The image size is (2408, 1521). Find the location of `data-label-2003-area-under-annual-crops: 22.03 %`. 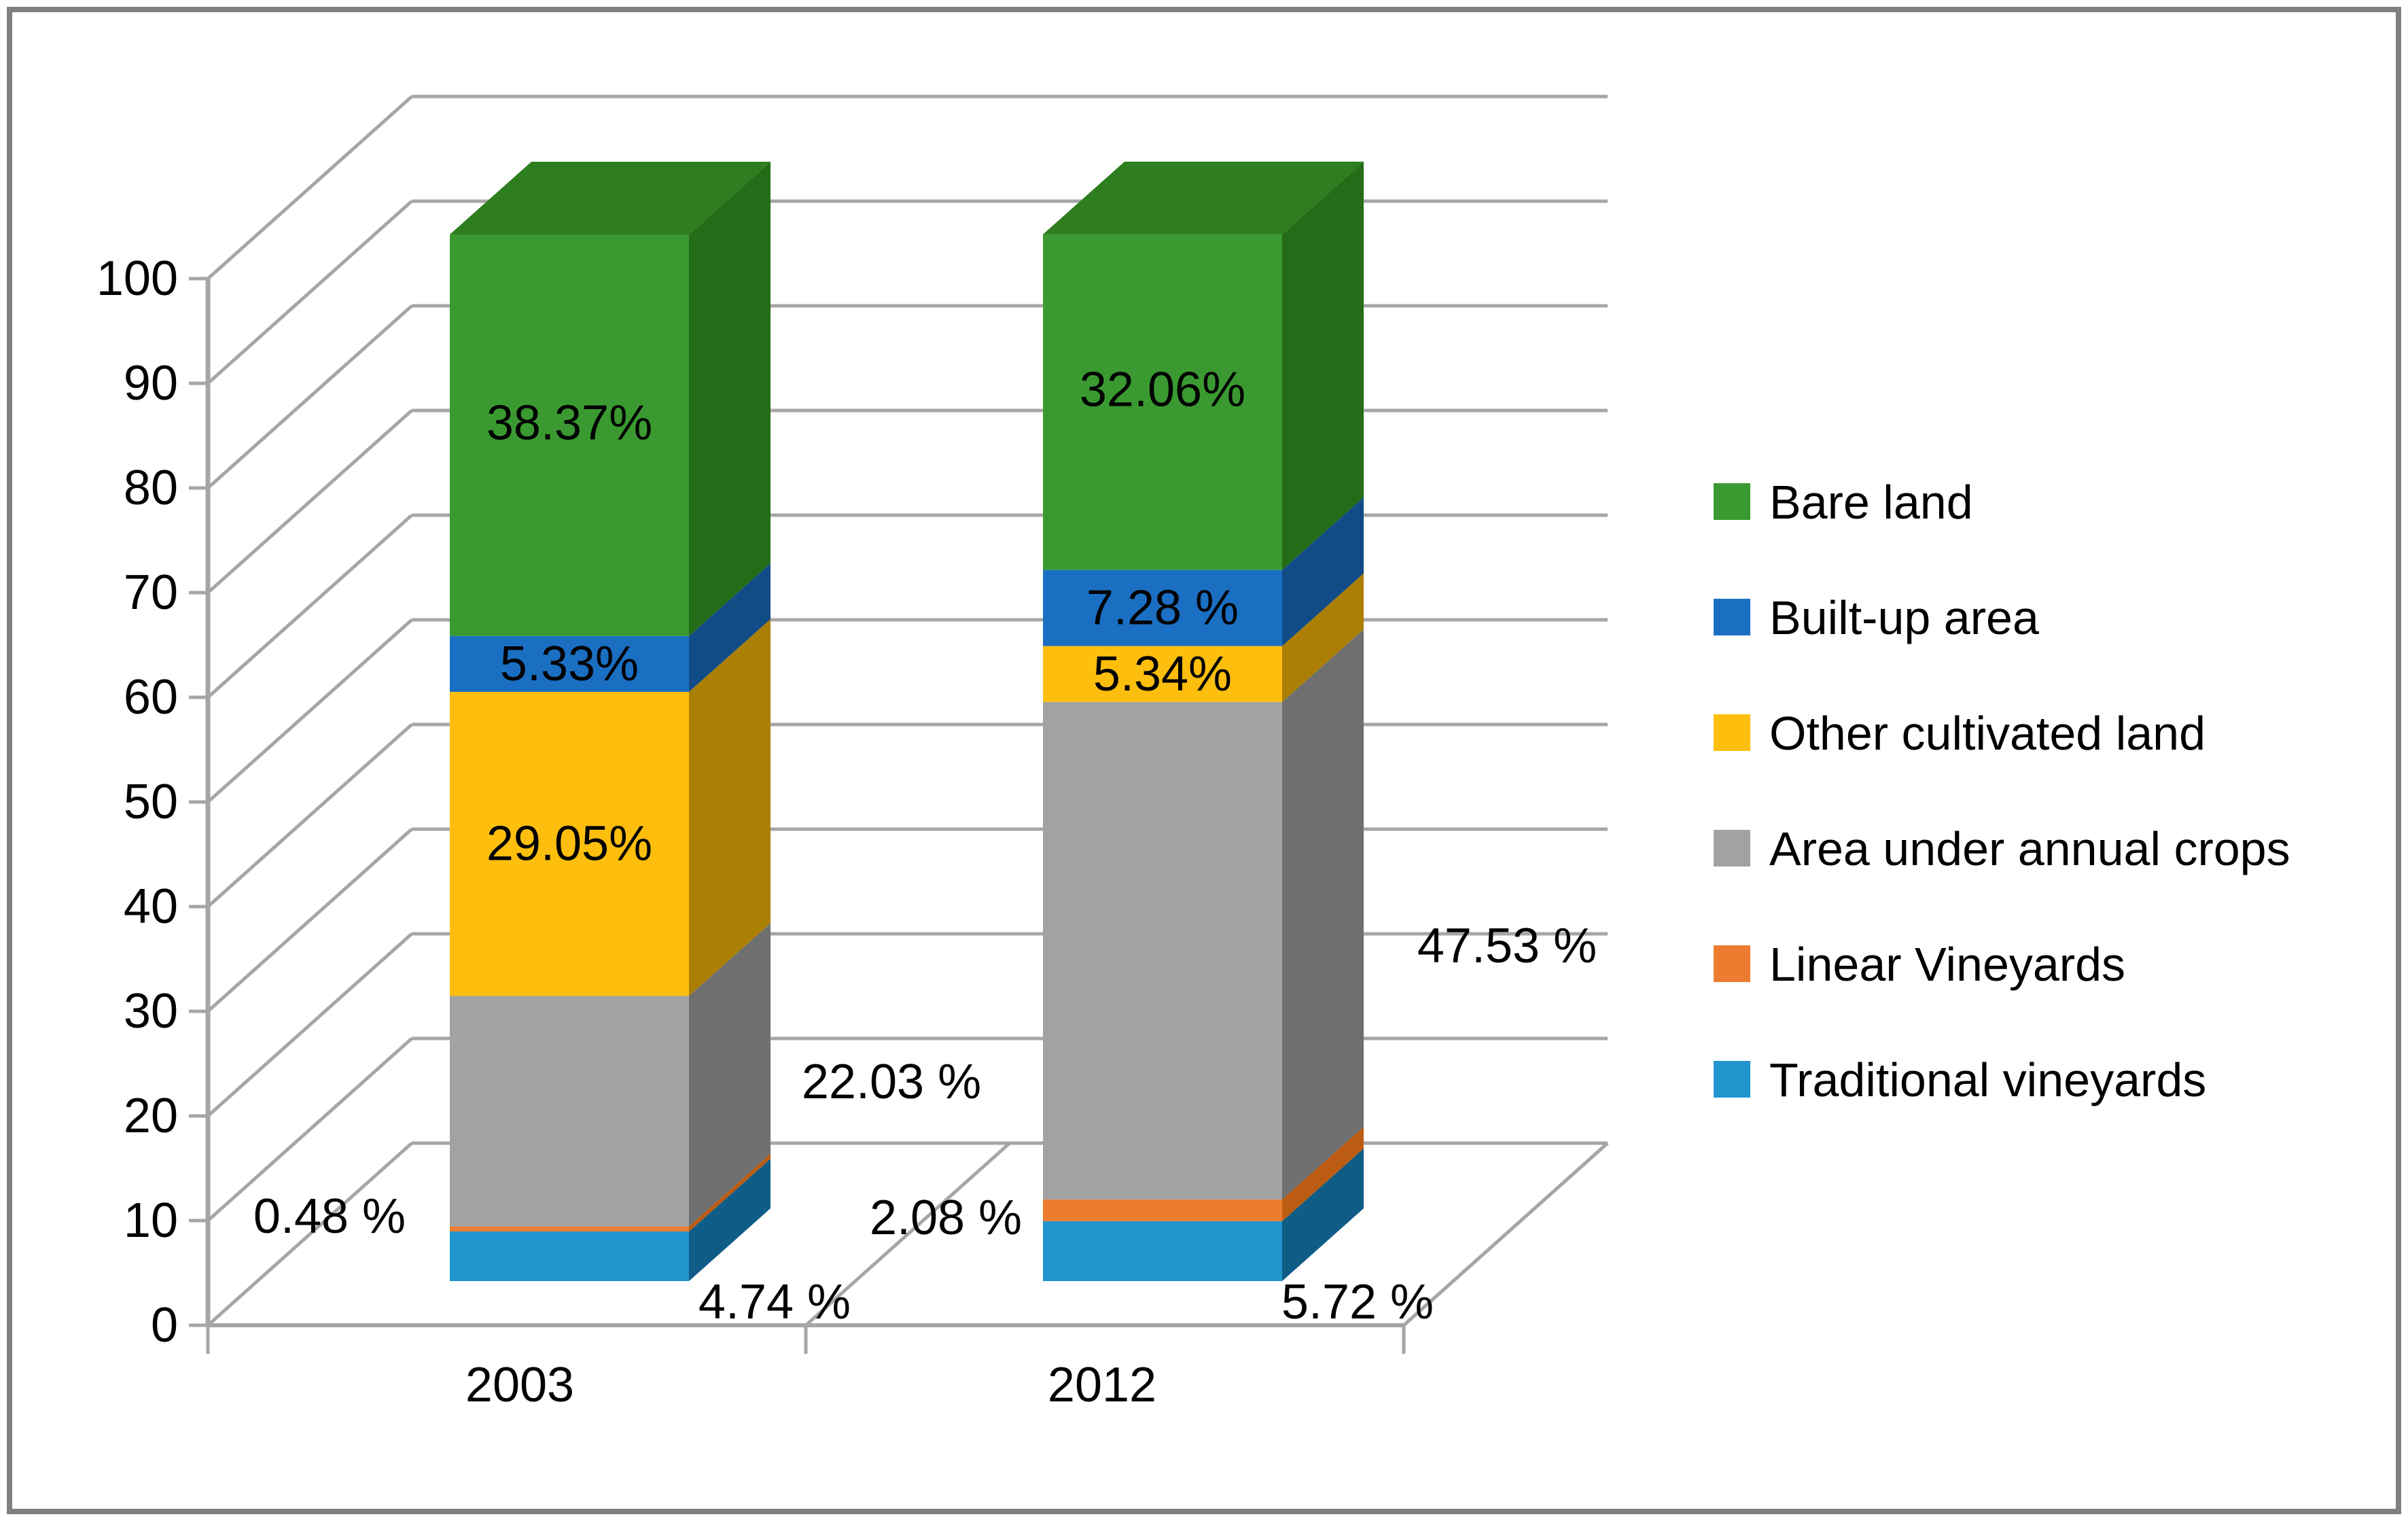

data-label-2003-area-under-annual-crops: 22.03 % is located at coordinates (892, 1082).